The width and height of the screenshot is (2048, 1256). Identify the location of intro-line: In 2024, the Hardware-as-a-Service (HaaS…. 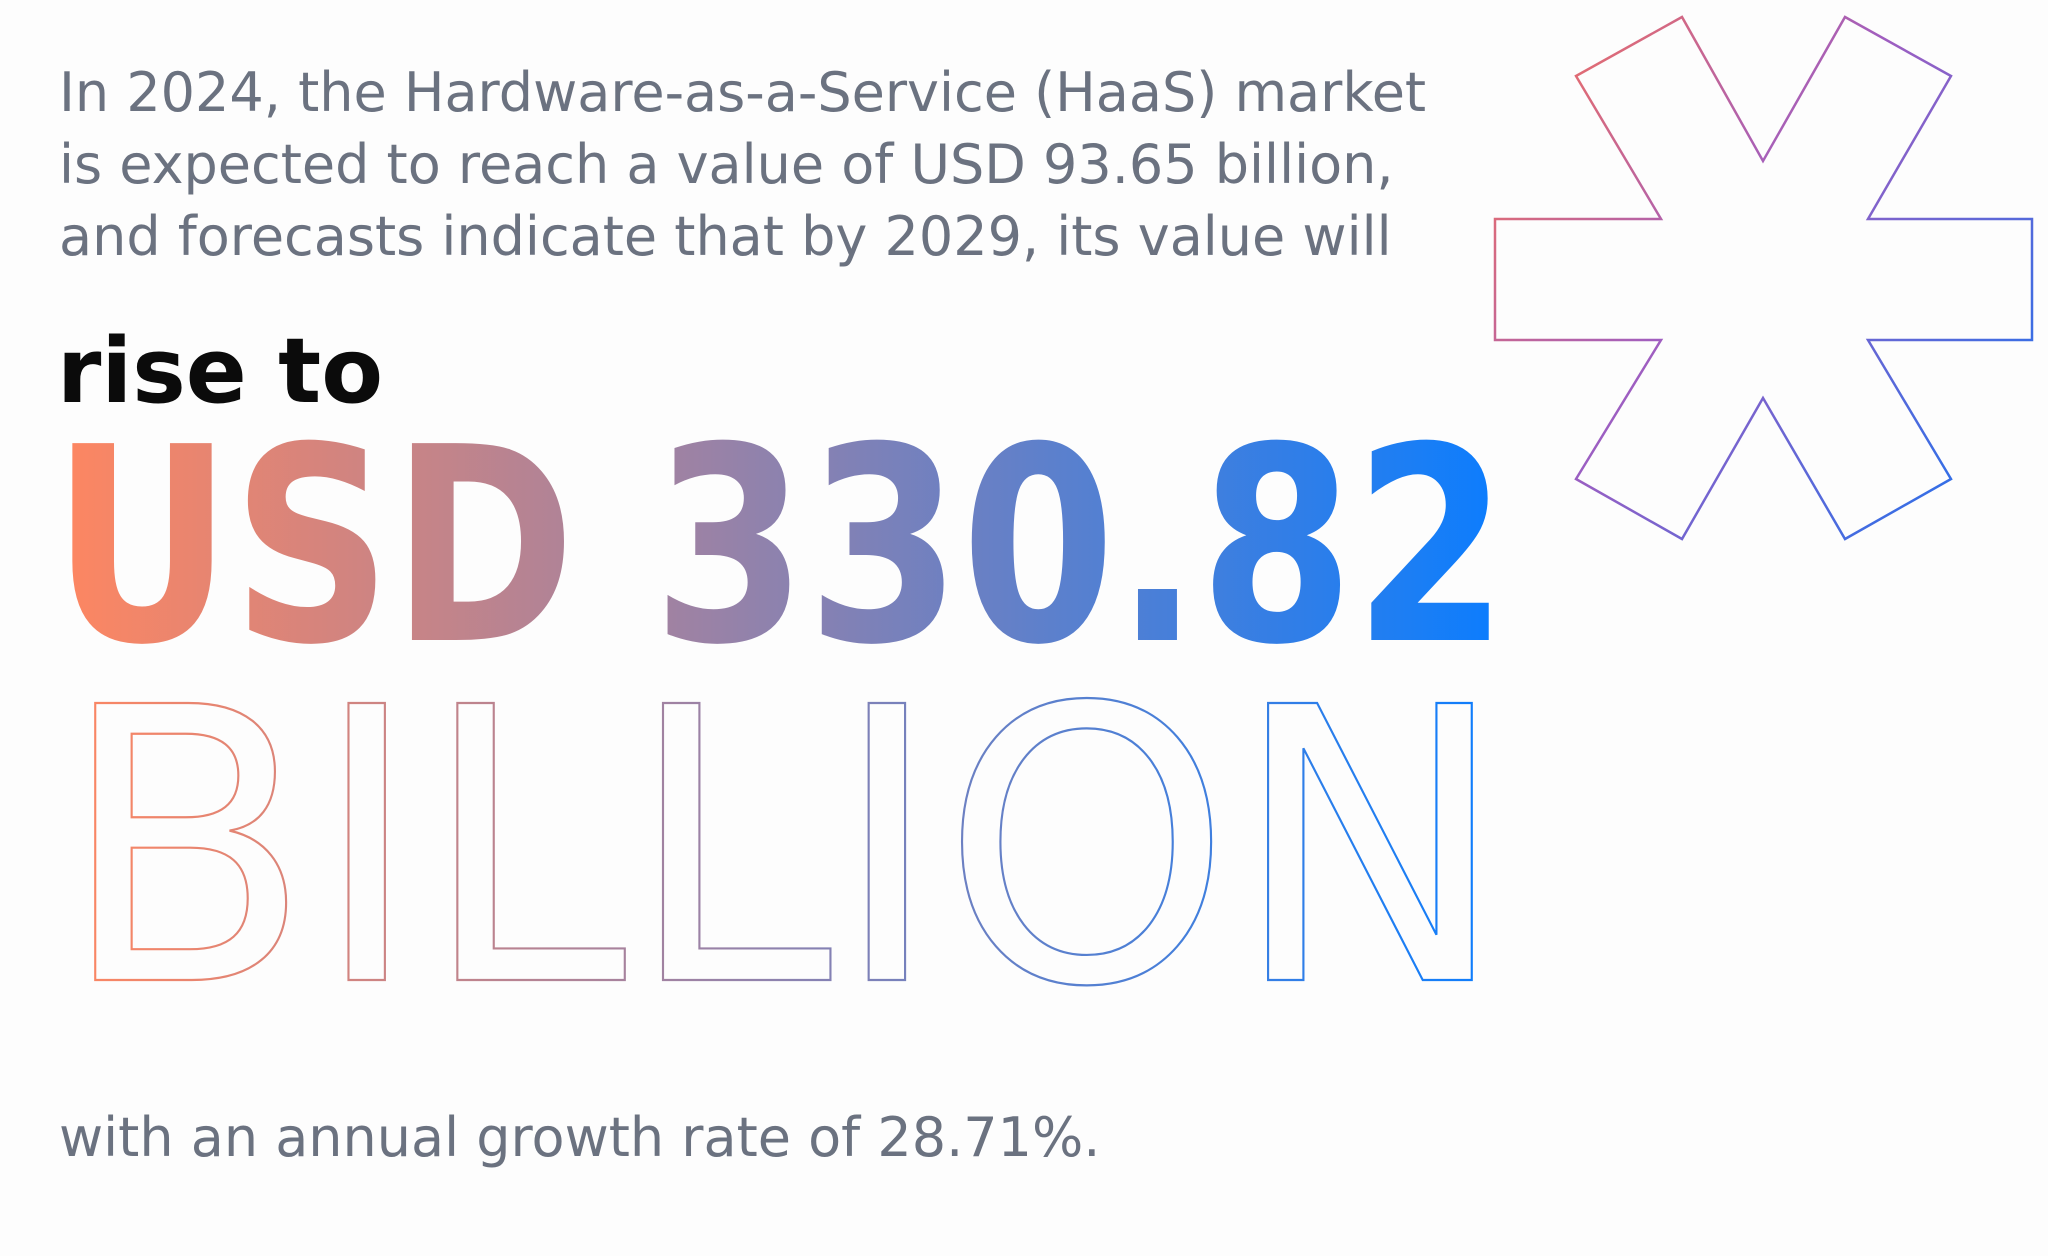
(742, 92).